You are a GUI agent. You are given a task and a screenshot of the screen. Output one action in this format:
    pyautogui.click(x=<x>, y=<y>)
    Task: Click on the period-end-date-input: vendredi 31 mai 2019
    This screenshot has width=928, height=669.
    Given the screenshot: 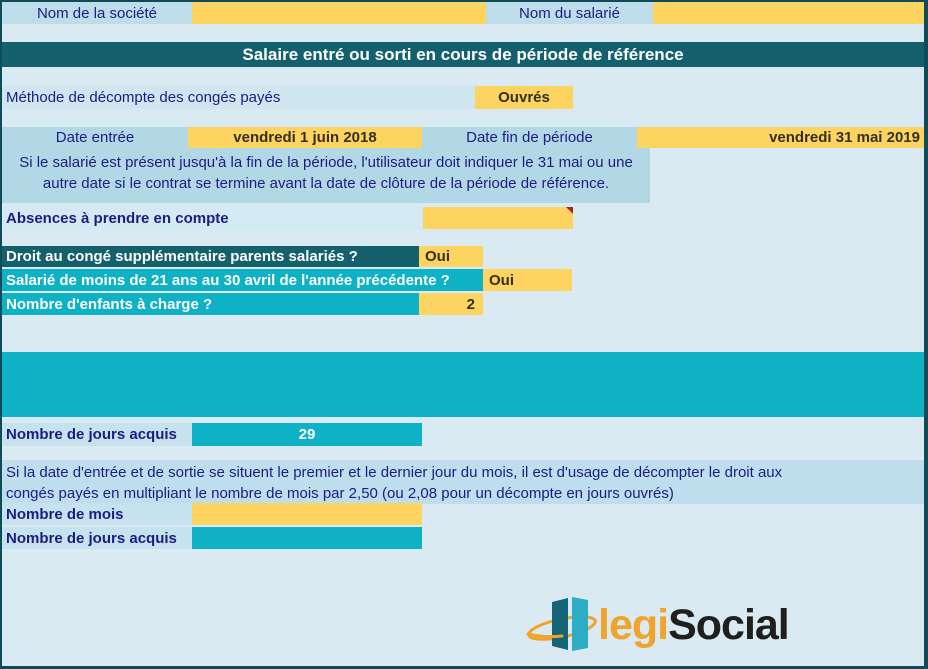 What is the action you would take?
    pyautogui.click(x=780, y=137)
    